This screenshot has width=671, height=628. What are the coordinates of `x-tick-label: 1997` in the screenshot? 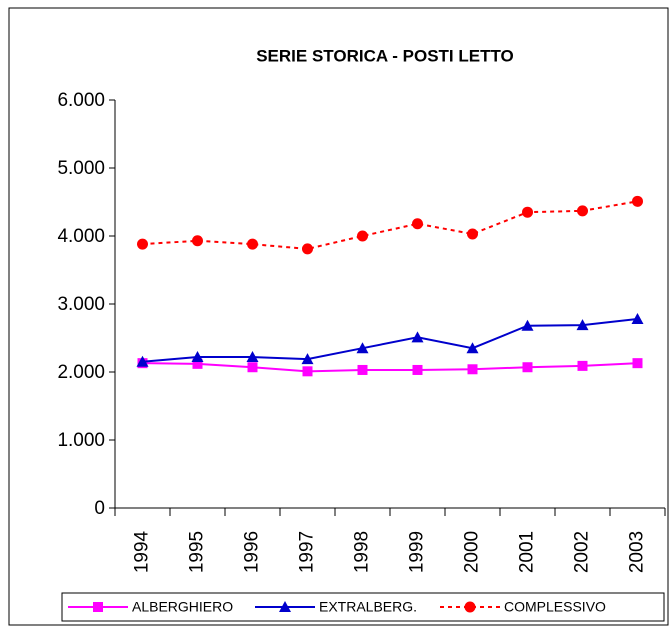 It's located at (307, 552).